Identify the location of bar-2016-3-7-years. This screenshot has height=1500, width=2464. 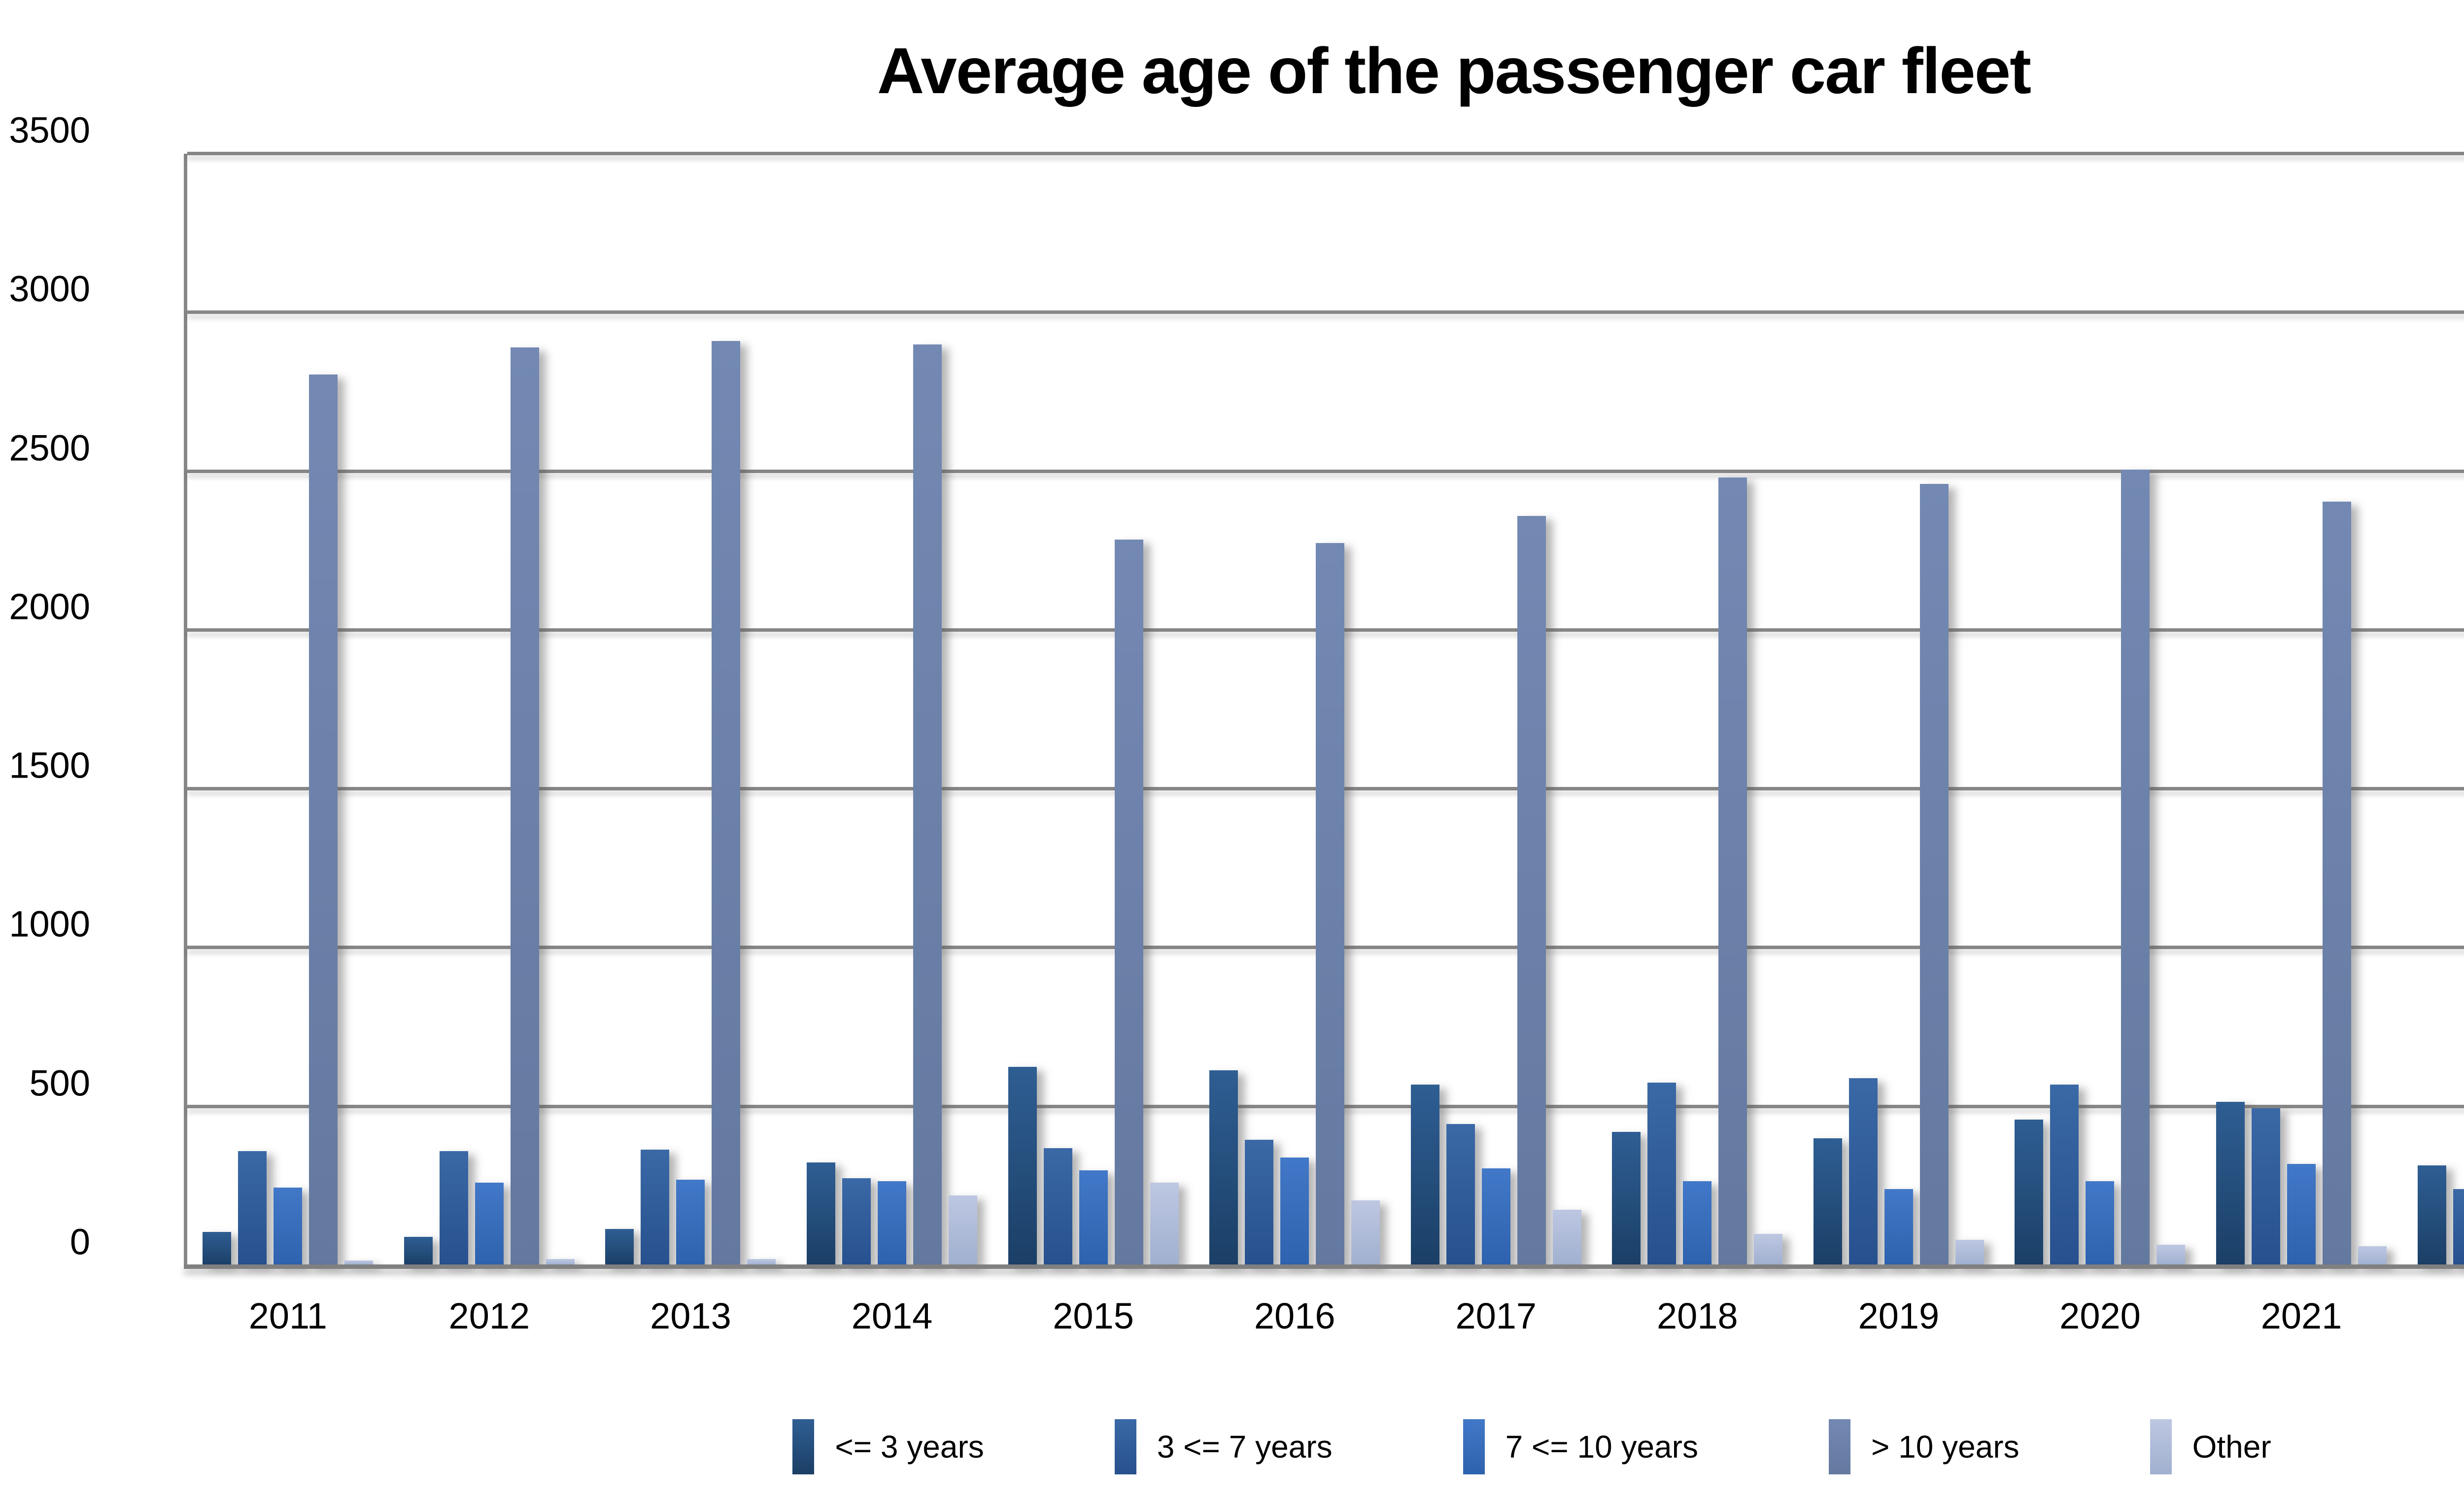
(1259, 1202).